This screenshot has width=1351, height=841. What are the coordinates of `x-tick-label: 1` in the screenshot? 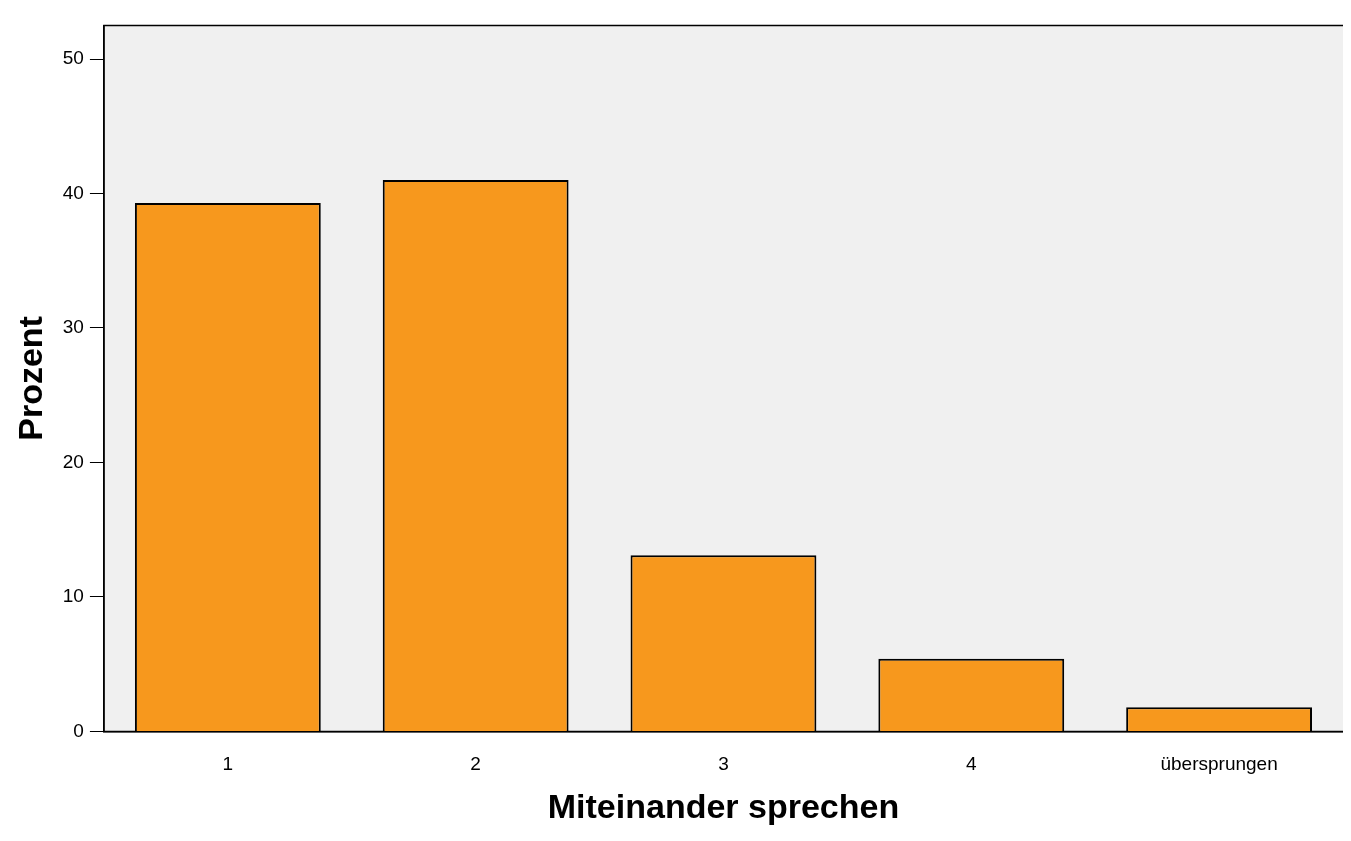 It's located at (228, 764).